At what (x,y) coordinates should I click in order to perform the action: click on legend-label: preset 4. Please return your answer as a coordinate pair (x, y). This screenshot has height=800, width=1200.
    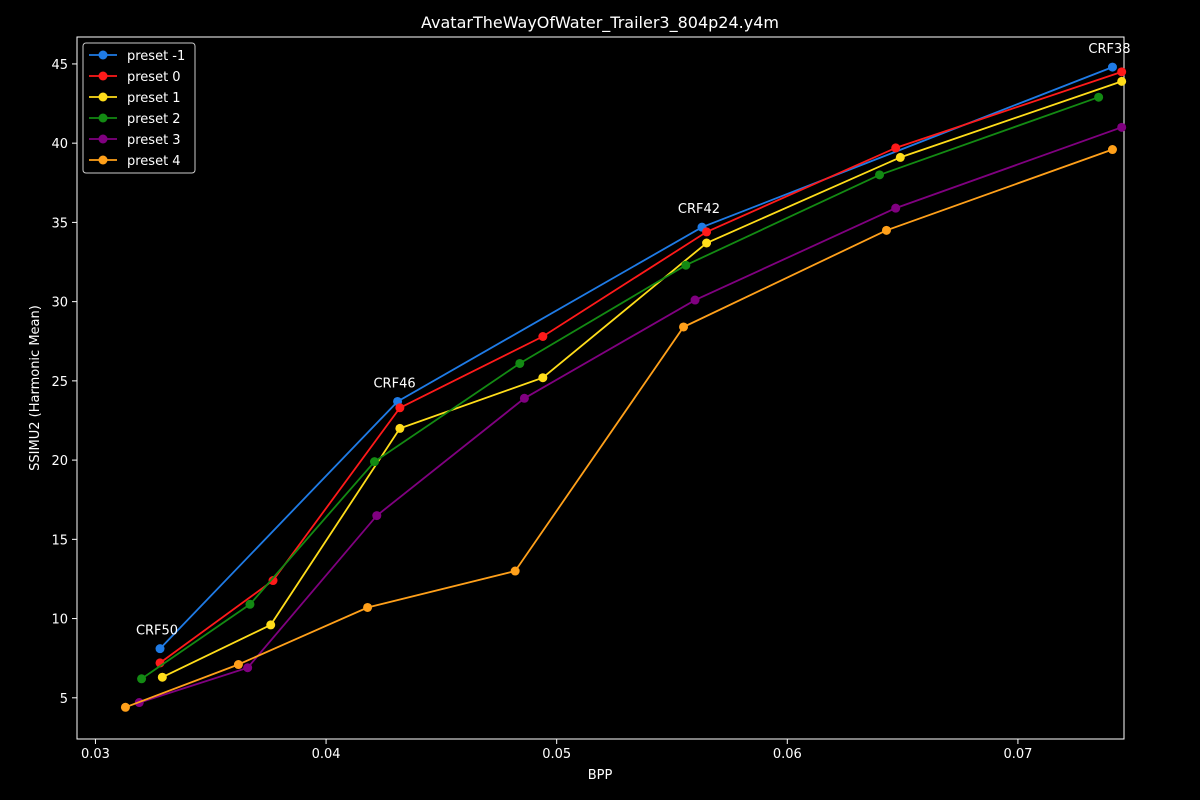
    Looking at the image, I should click on (154, 161).